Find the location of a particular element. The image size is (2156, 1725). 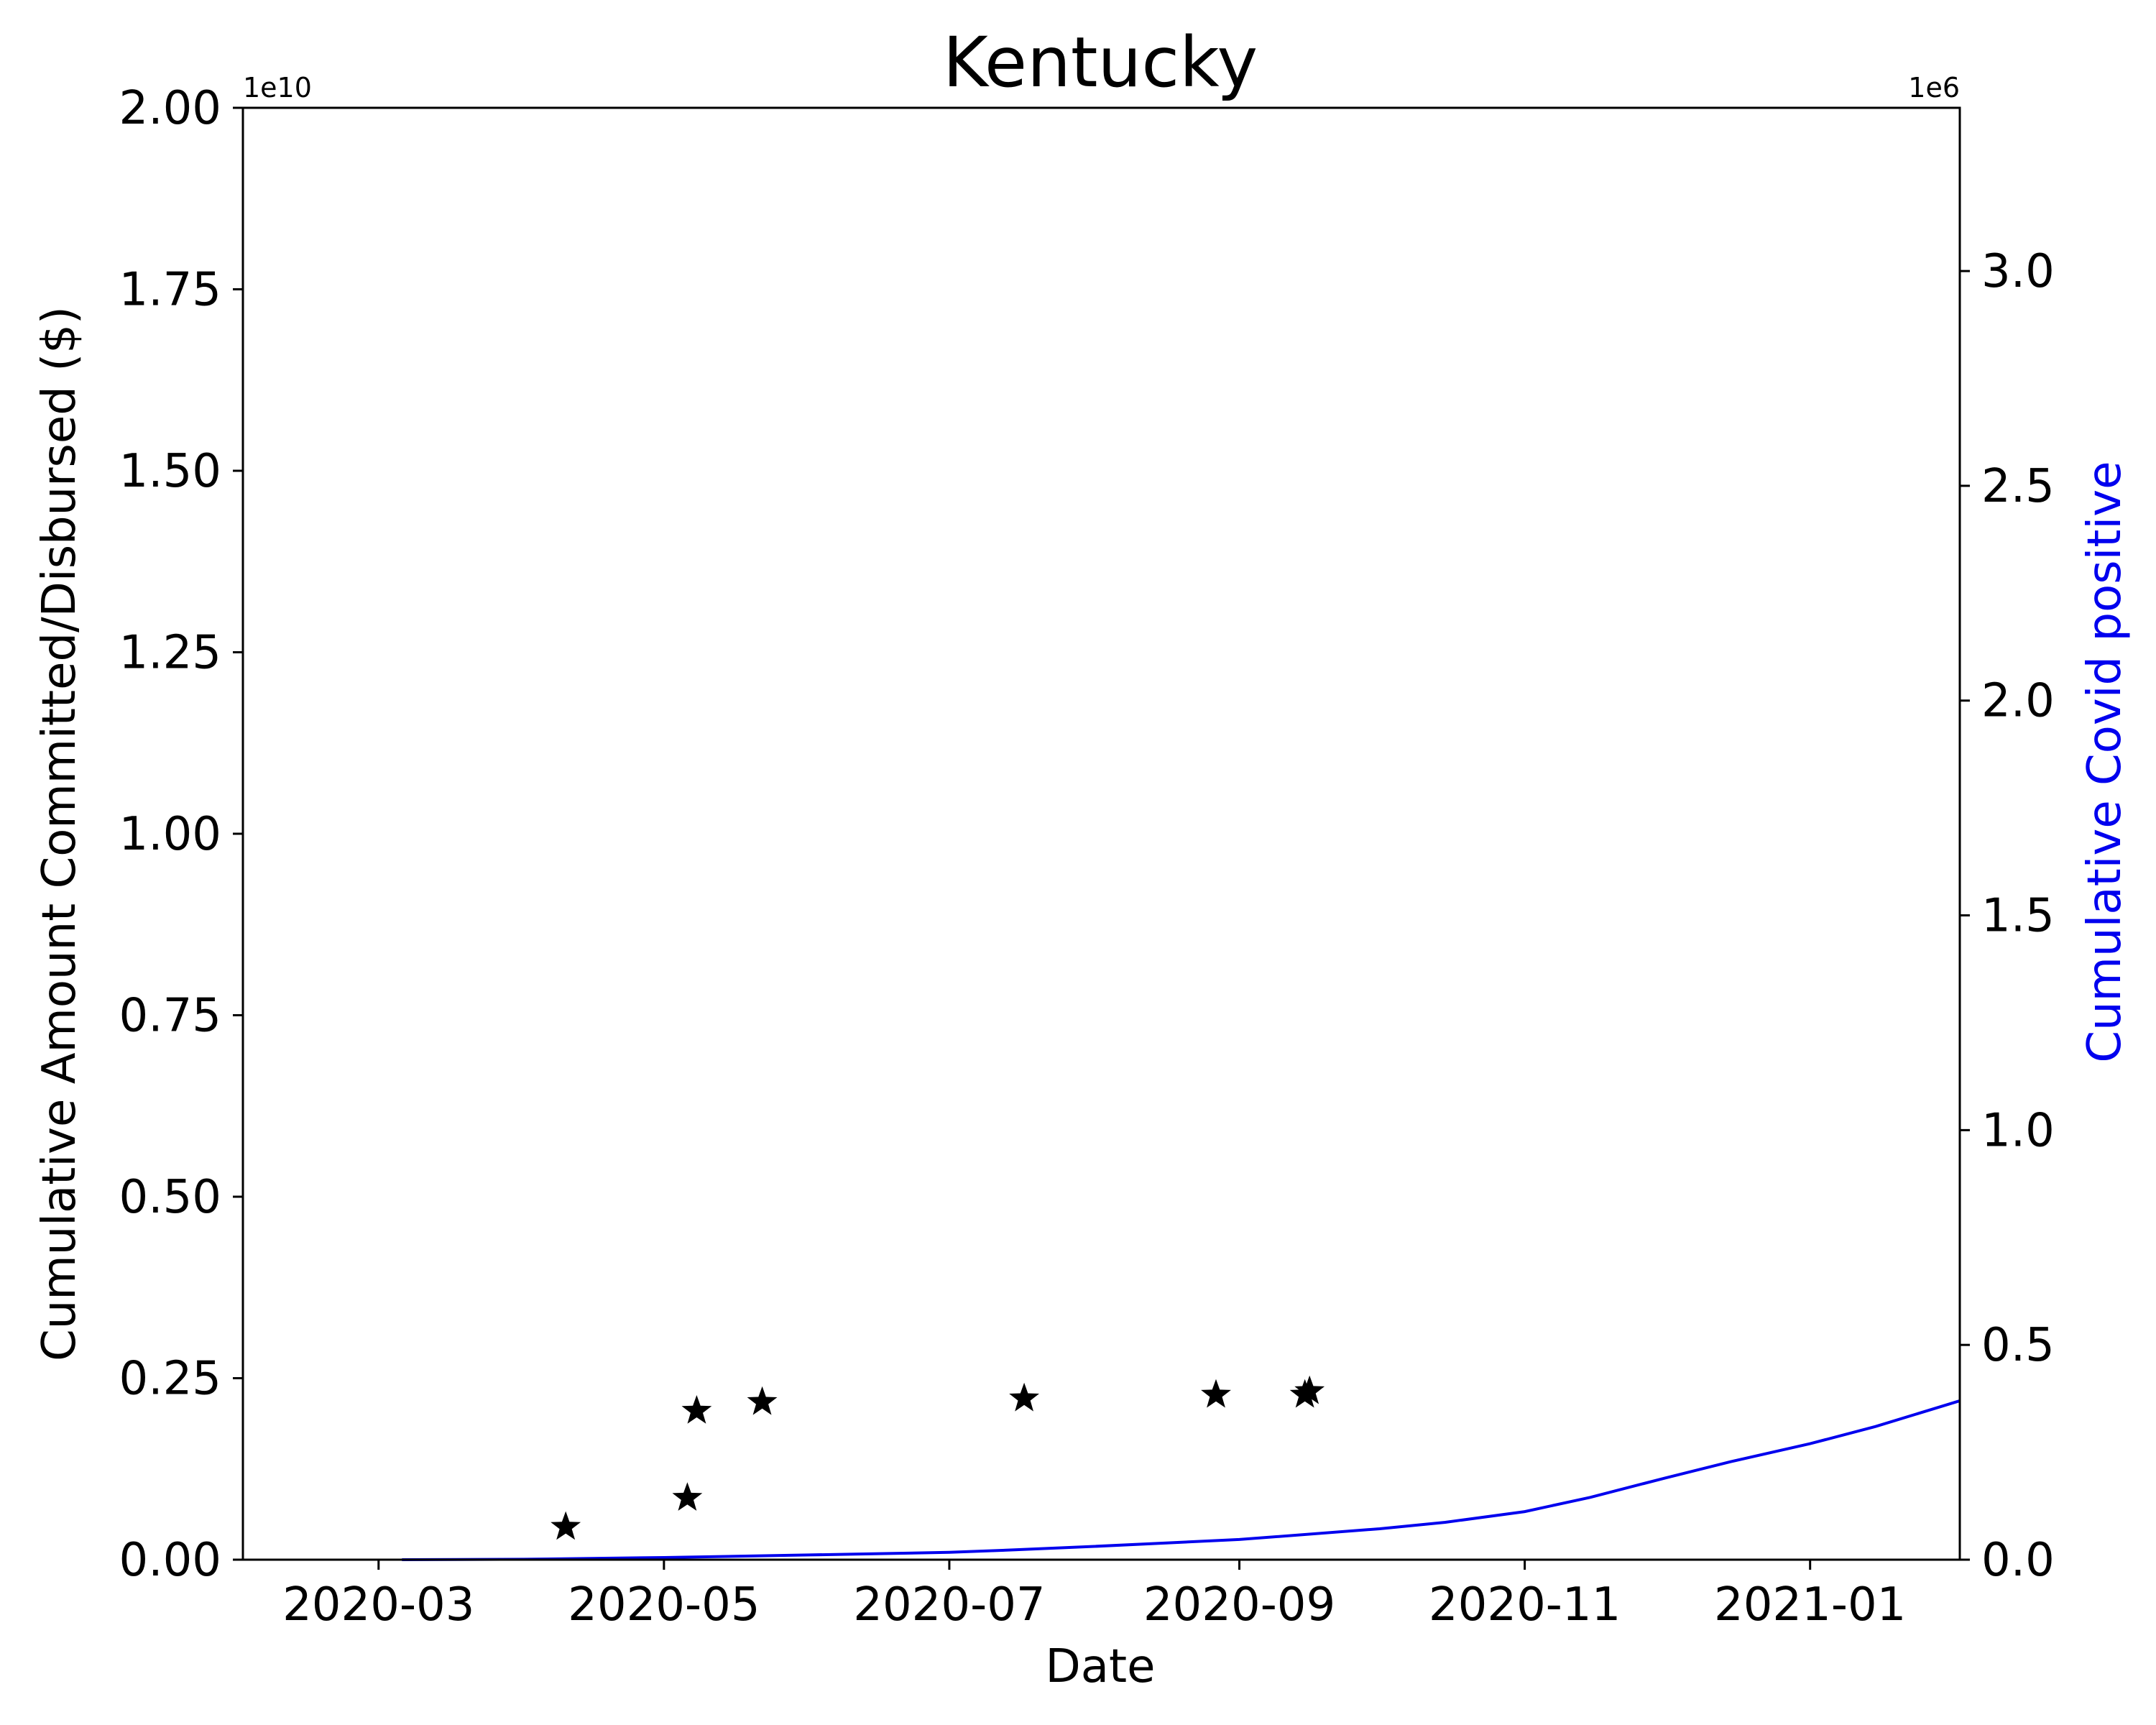

right-axis-offset-label: 1e6 is located at coordinates (1934, 88).